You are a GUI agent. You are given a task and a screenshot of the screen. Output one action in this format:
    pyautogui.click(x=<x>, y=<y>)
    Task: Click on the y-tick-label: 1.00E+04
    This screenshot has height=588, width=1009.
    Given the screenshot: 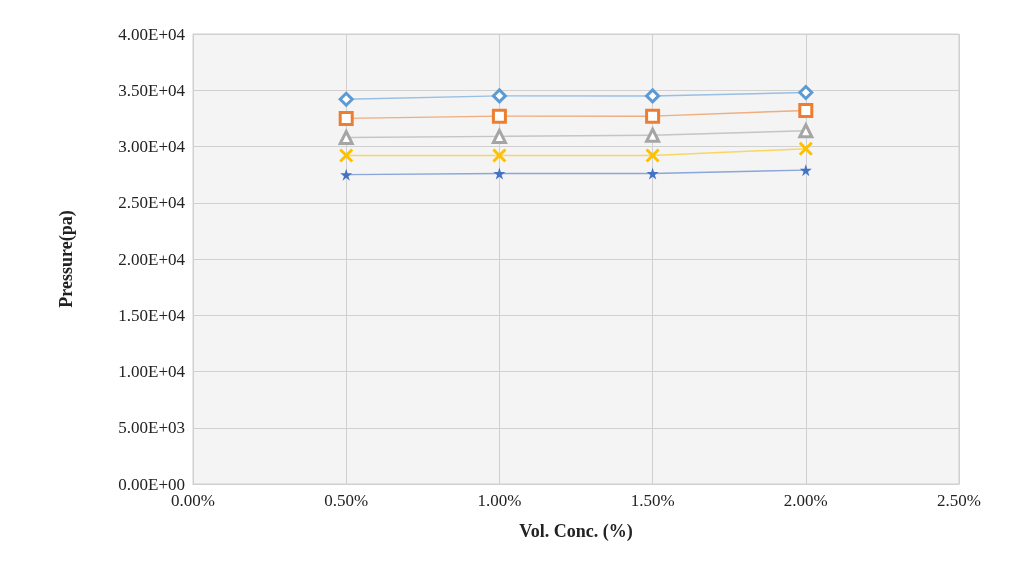 What is the action you would take?
    pyautogui.click(x=152, y=371)
    